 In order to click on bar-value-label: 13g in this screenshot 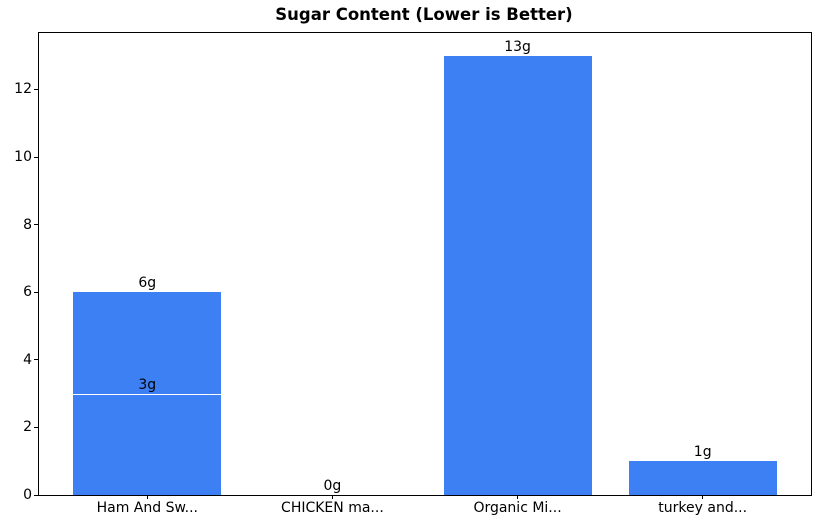, I will do `click(517, 46)`.